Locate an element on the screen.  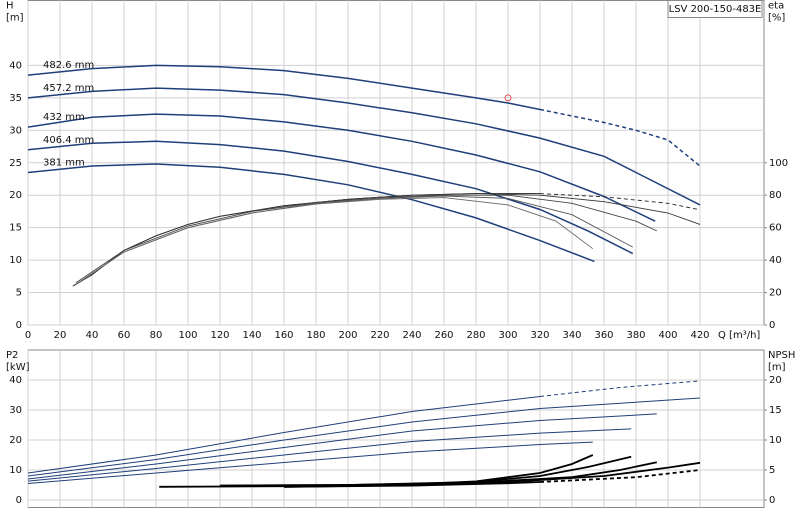
x-tick-label: 320 is located at coordinates (539, 335).